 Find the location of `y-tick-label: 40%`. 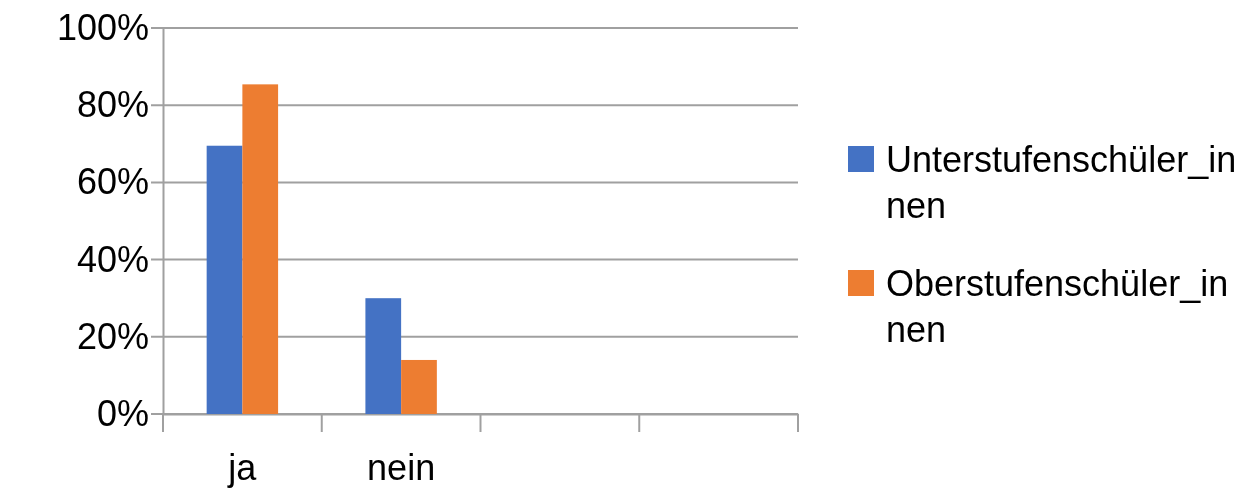

y-tick-label: 40% is located at coordinates (112, 259).